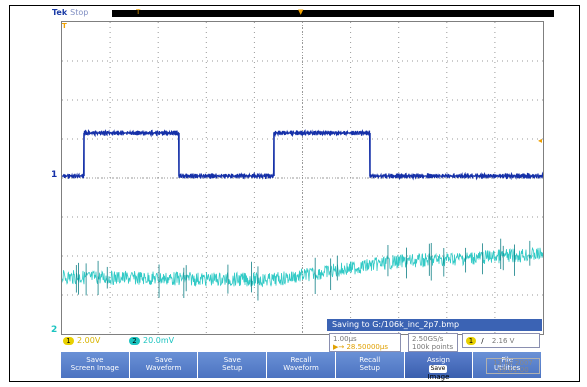  I want to click on ch2-chip: 2, so click(134, 341).